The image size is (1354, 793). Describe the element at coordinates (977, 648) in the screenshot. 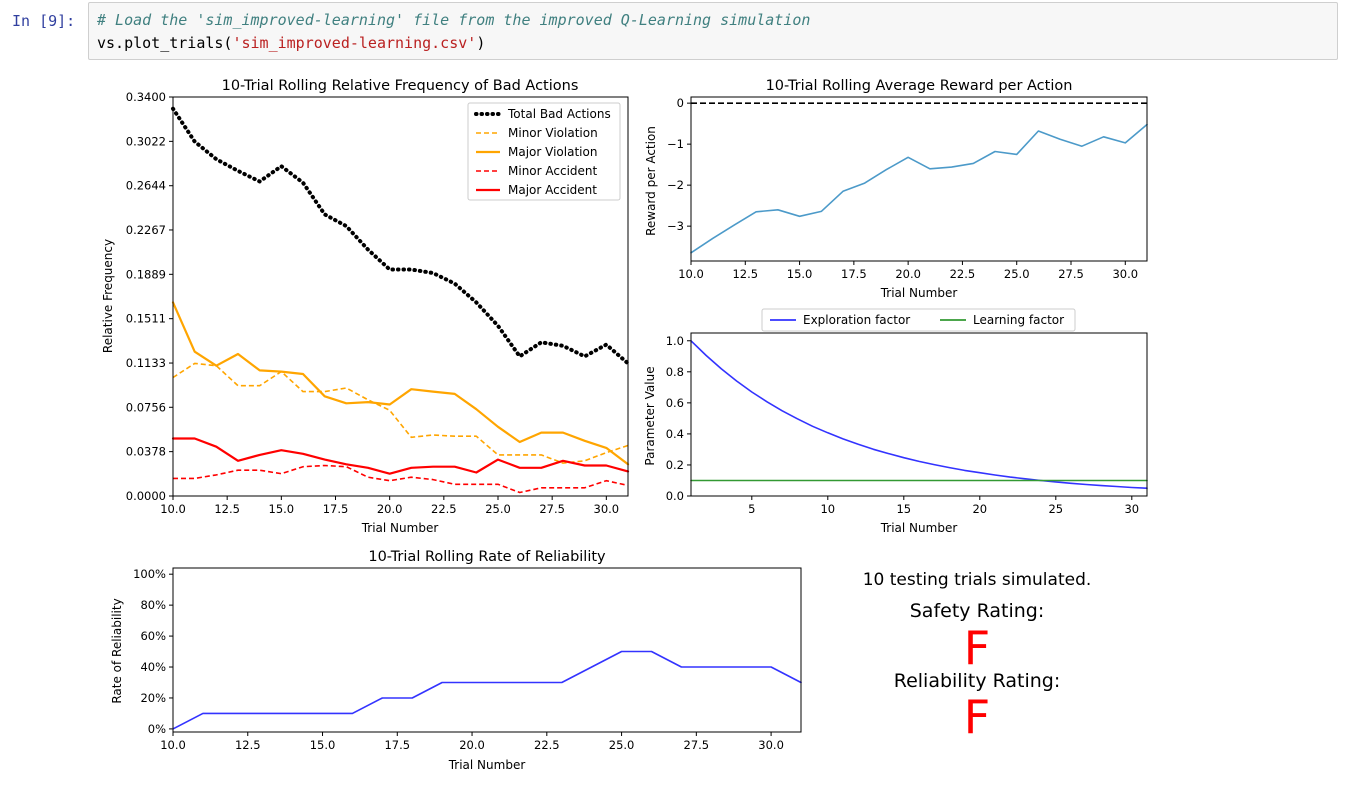

I see `safety-rating-grade: F` at that location.